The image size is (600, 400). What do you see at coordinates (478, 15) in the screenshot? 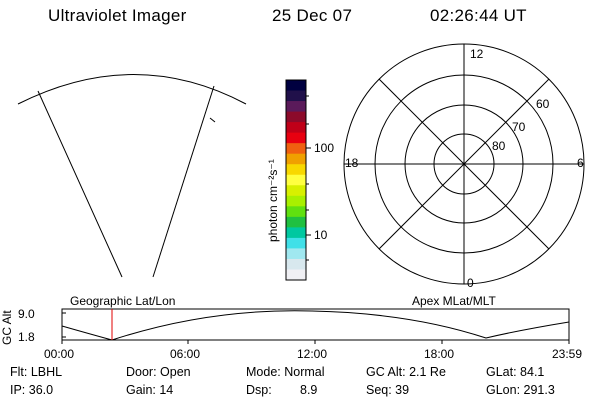
I see `time-label: 02:26:44 UT` at bounding box center [478, 15].